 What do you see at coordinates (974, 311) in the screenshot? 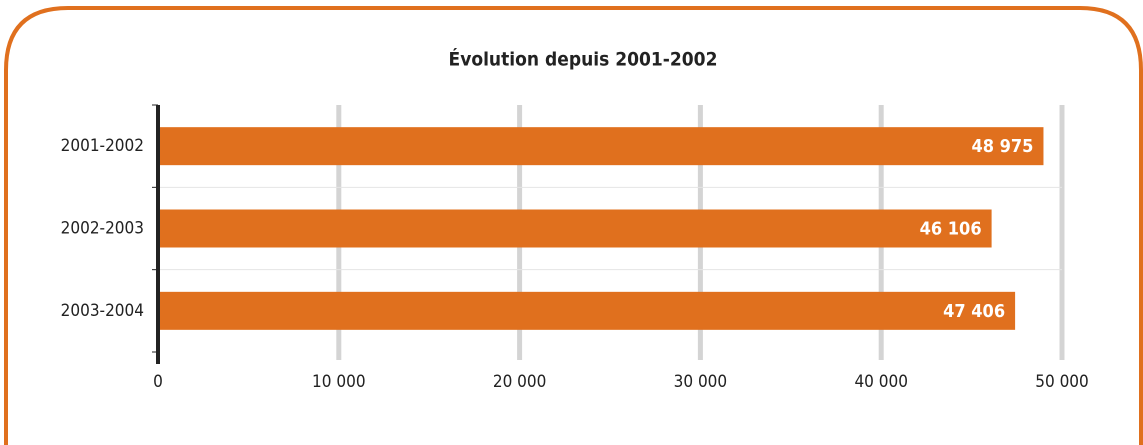
I see `value-label: 47 406` at bounding box center [974, 311].